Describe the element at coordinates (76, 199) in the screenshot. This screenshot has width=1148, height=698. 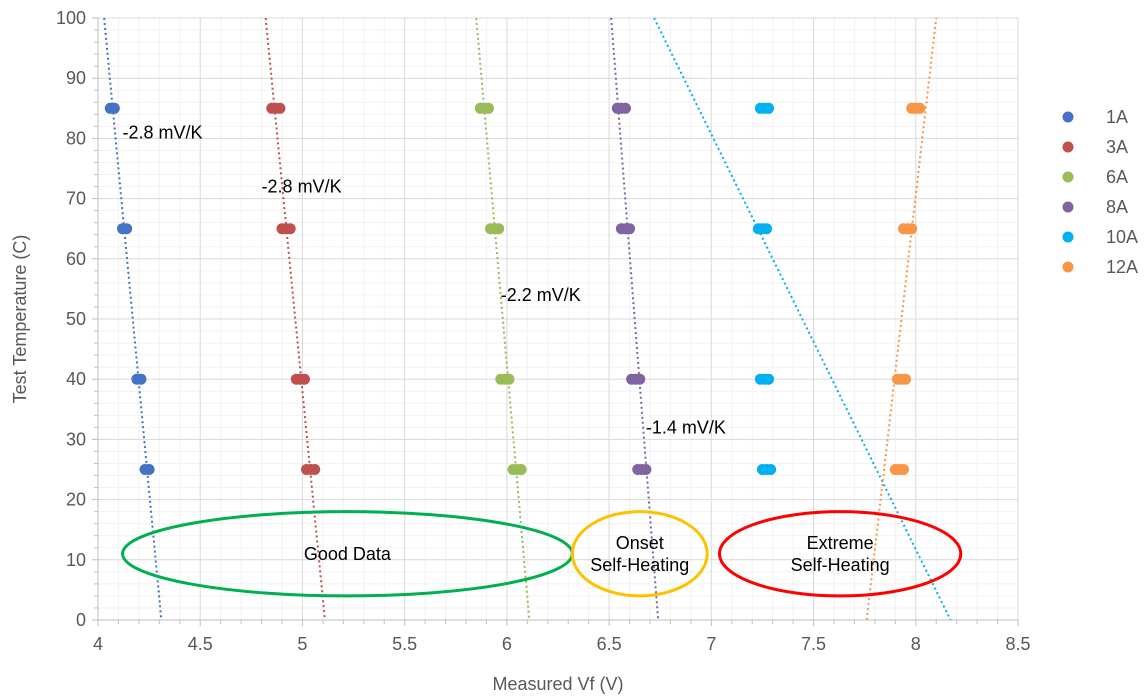
I see `y-tick-label: 70` at that location.